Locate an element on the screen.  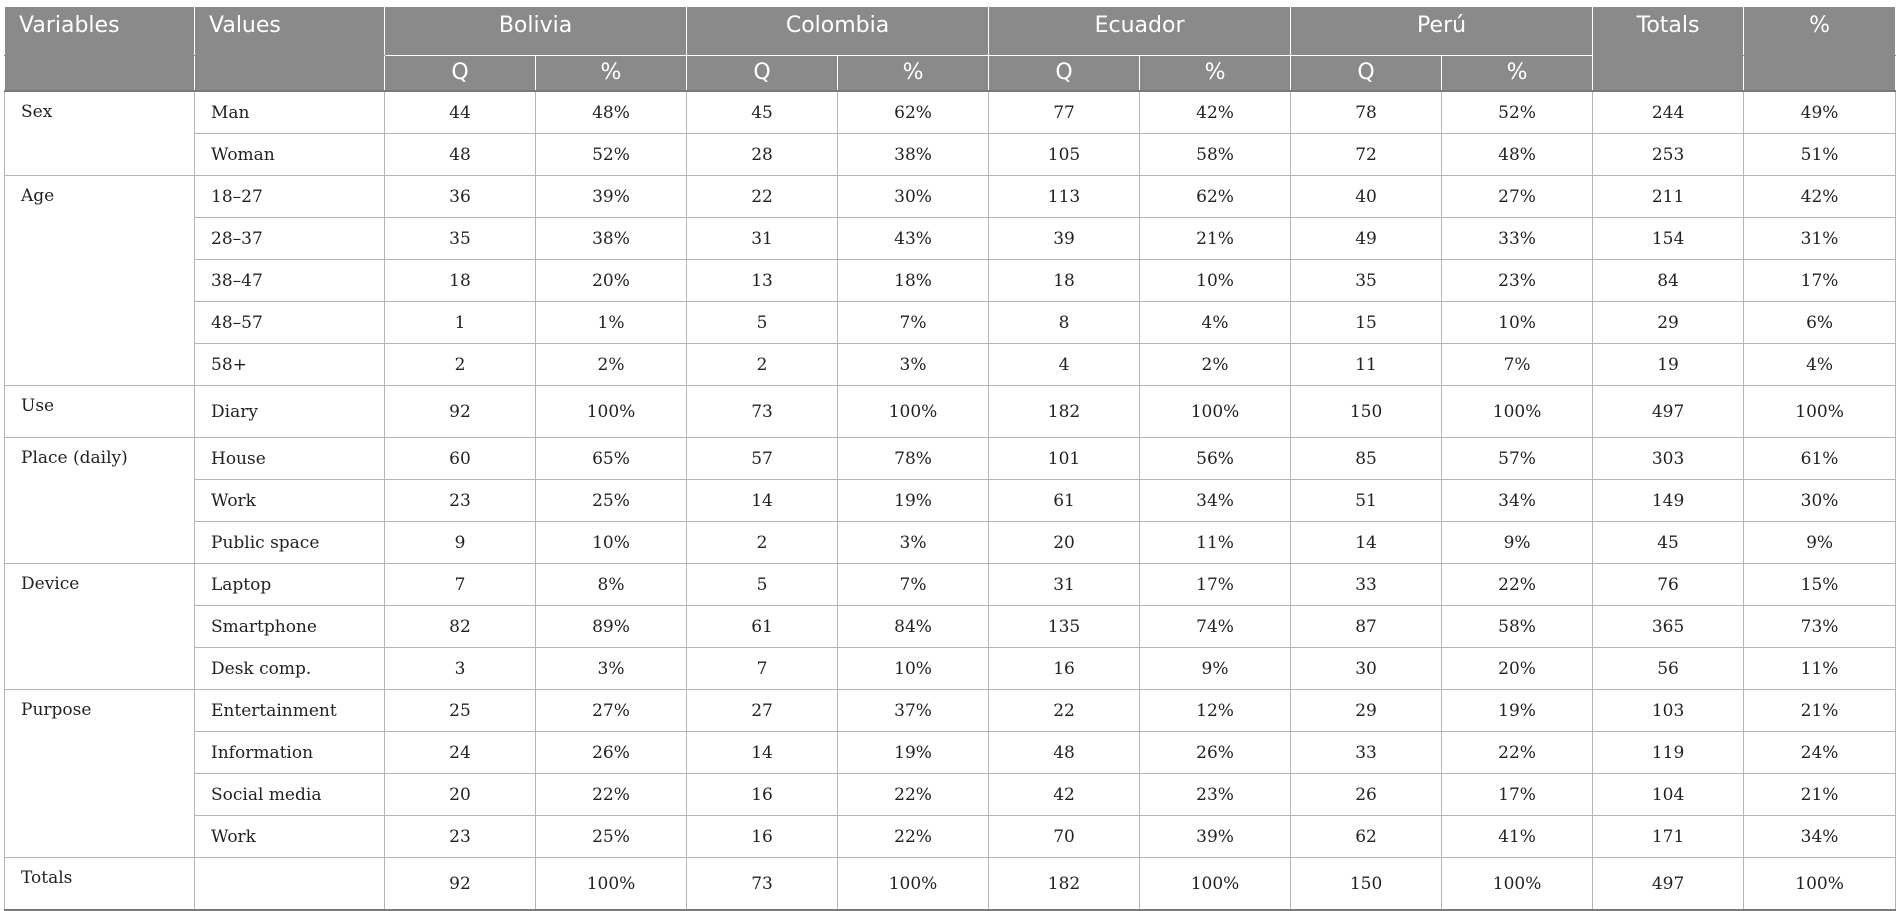
count-cell: 9 is located at coordinates (460, 542).